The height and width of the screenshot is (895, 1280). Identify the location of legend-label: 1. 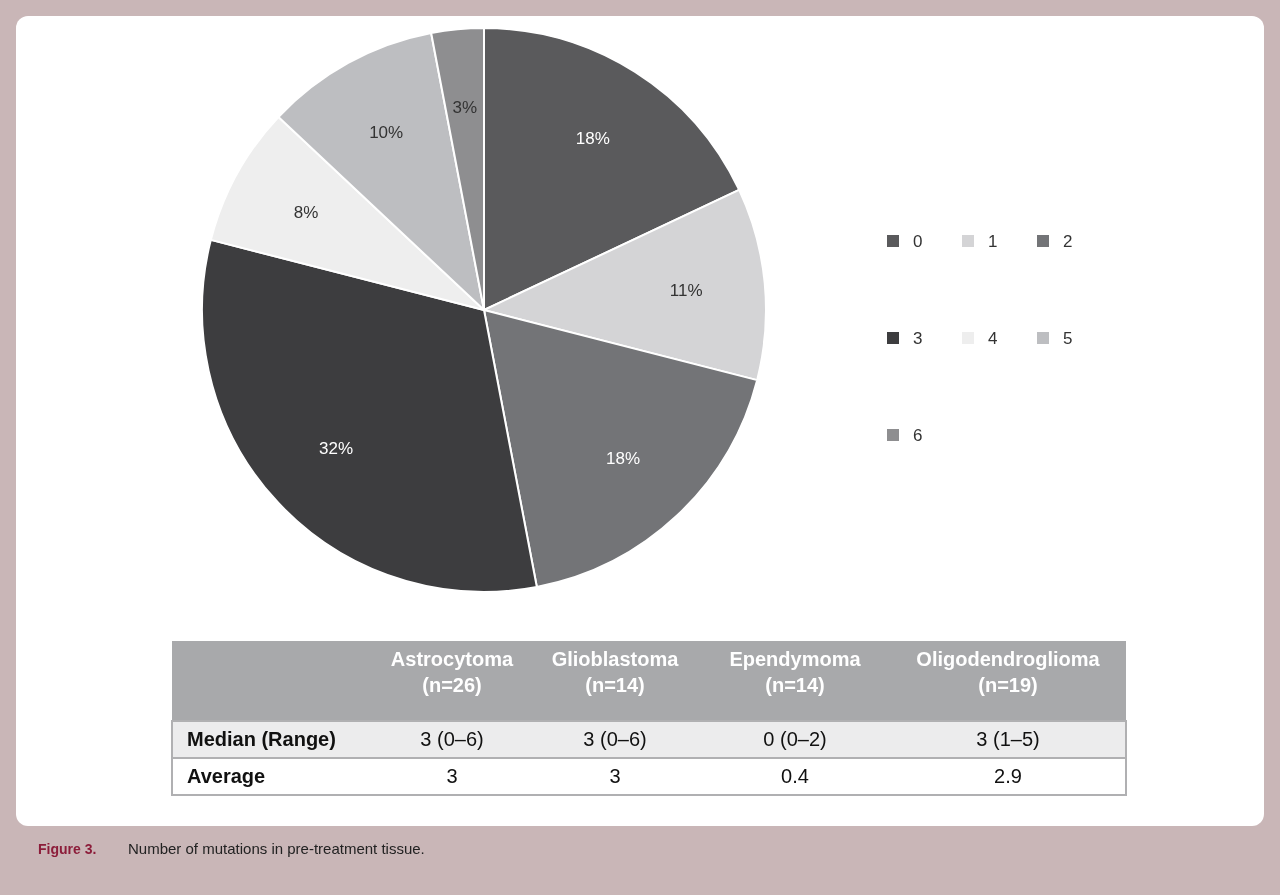
(993, 241).